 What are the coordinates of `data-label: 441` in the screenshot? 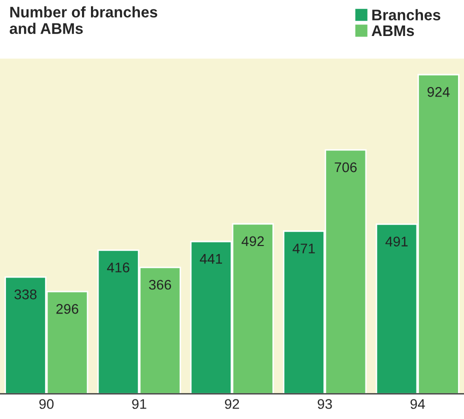 It's located at (211, 259).